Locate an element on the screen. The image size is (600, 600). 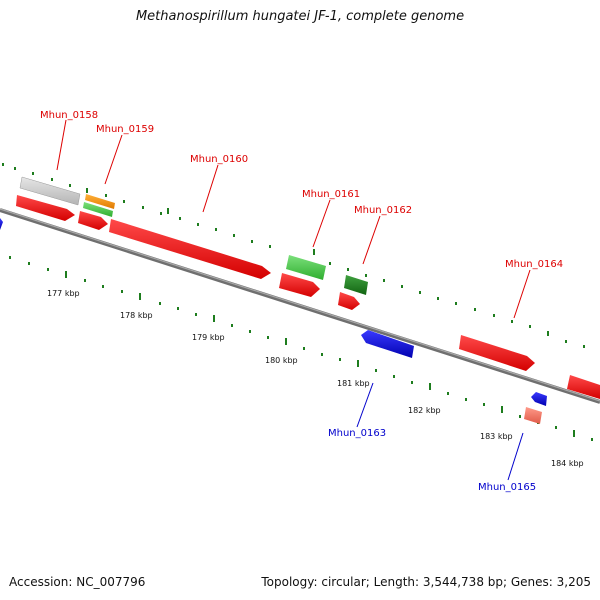
accession-text: Accession: NC_007796 is located at coordinates (77, 582).